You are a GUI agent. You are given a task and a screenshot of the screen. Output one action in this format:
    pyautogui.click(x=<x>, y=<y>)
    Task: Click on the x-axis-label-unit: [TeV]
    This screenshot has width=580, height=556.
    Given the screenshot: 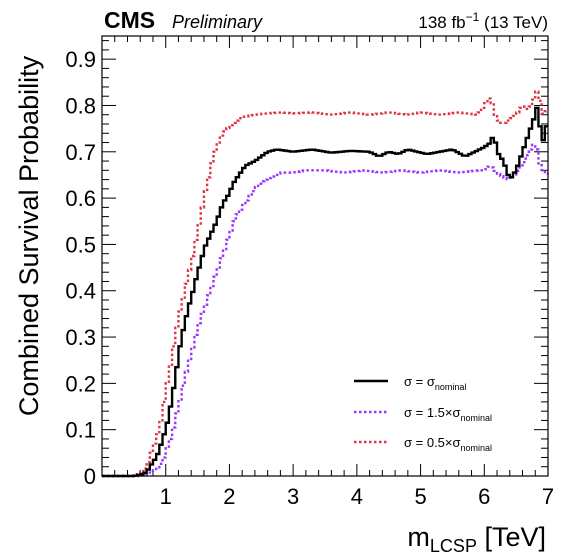 What is the action you would take?
    pyautogui.click(x=515, y=537)
    